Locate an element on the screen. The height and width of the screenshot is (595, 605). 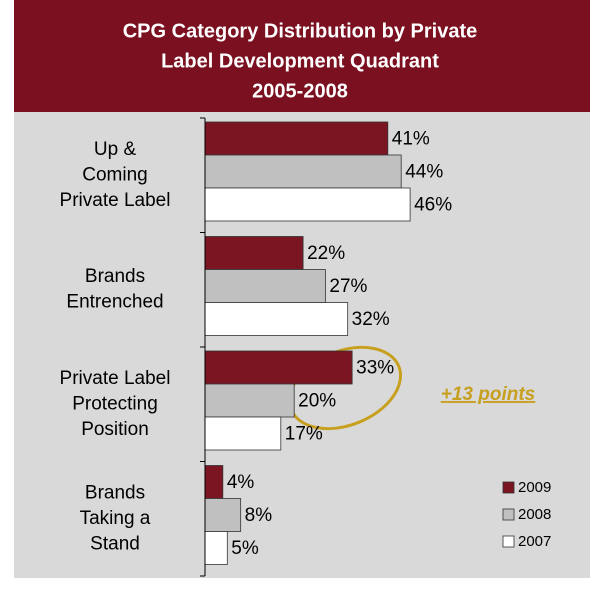
data-label: 44% is located at coordinates (424, 172).